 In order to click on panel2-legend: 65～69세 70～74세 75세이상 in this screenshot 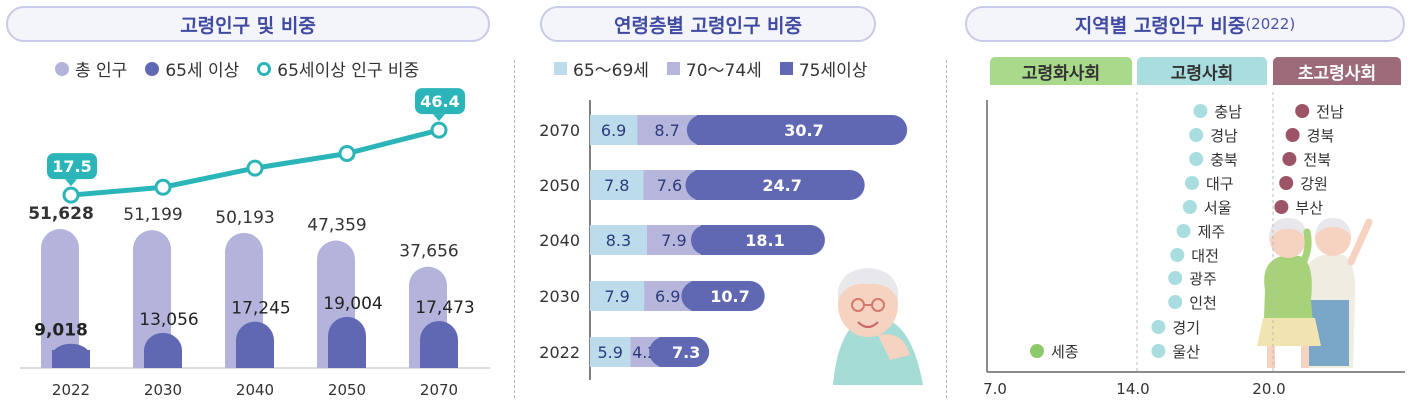, I will do `click(719, 68)`.